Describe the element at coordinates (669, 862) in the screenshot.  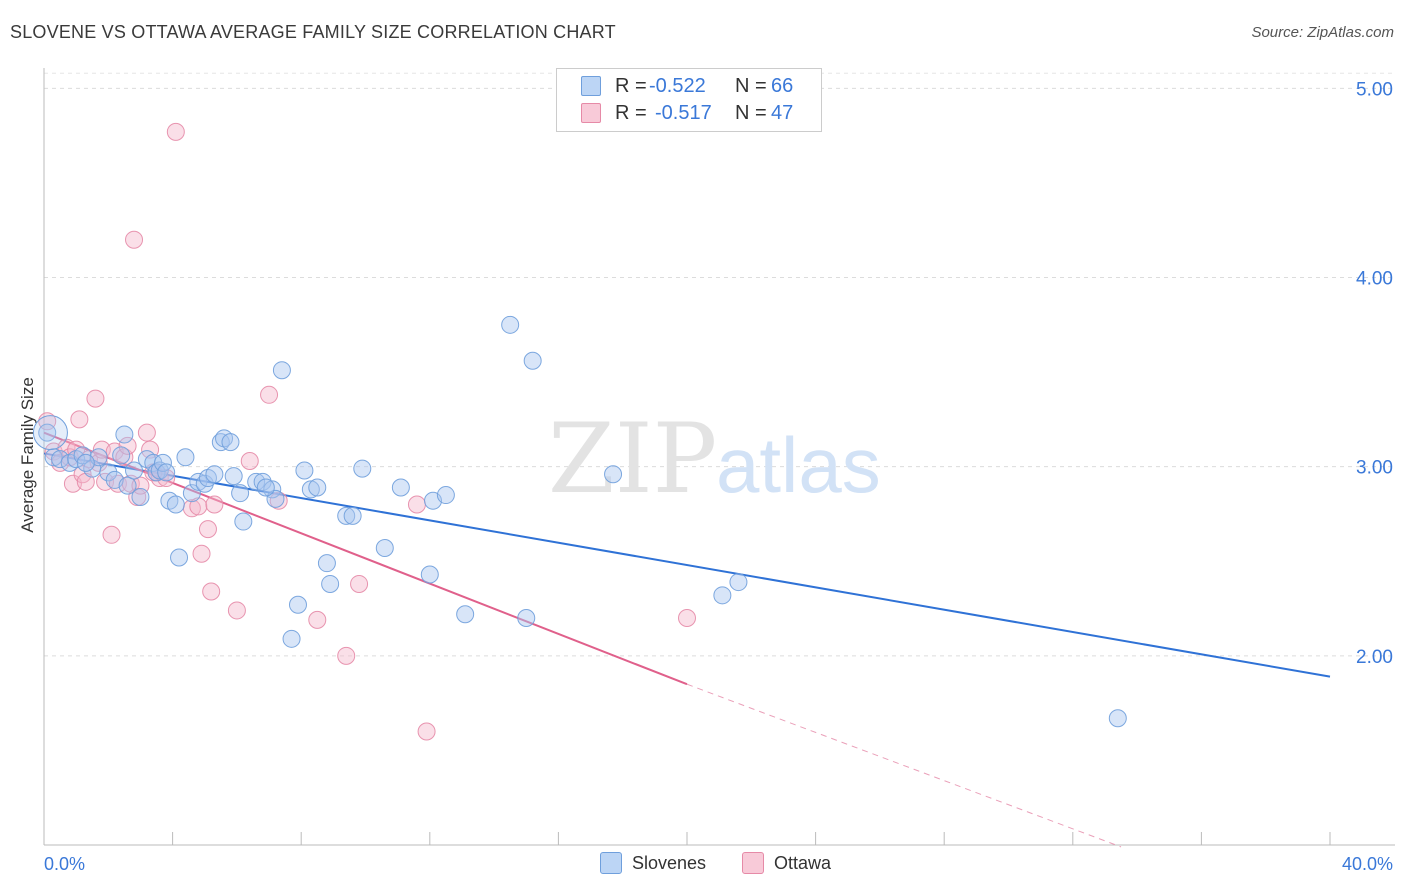
I see `legend-label-slovenes: Slovenes` at that location.